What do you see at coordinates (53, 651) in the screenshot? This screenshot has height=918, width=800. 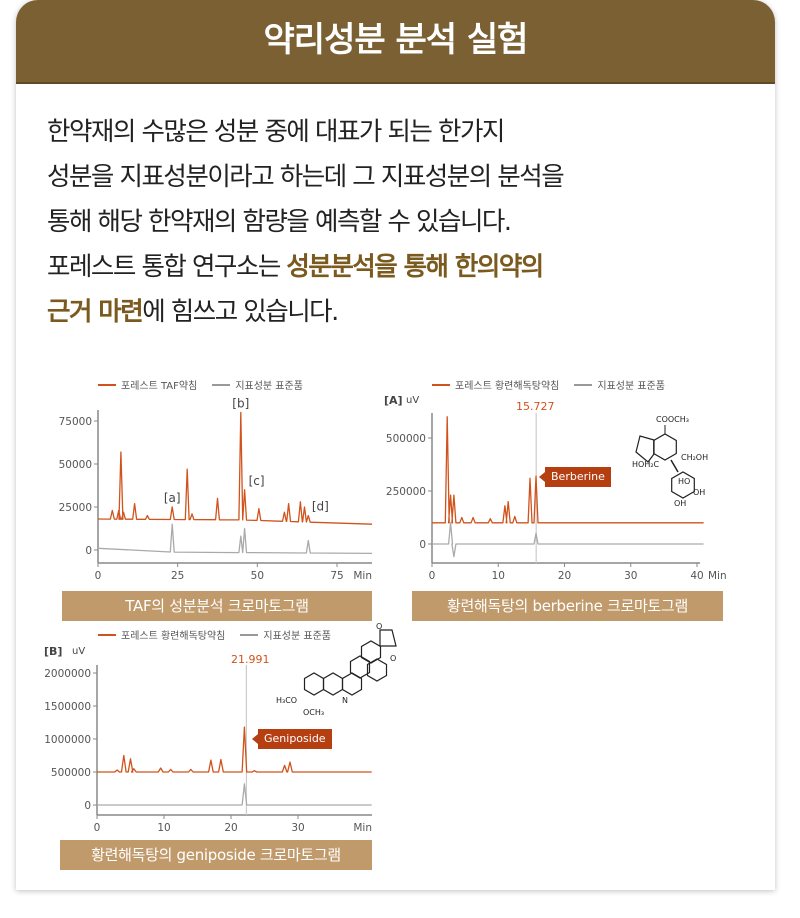 I see `panel-label-b: [B]` at bounding box center [53, 651].